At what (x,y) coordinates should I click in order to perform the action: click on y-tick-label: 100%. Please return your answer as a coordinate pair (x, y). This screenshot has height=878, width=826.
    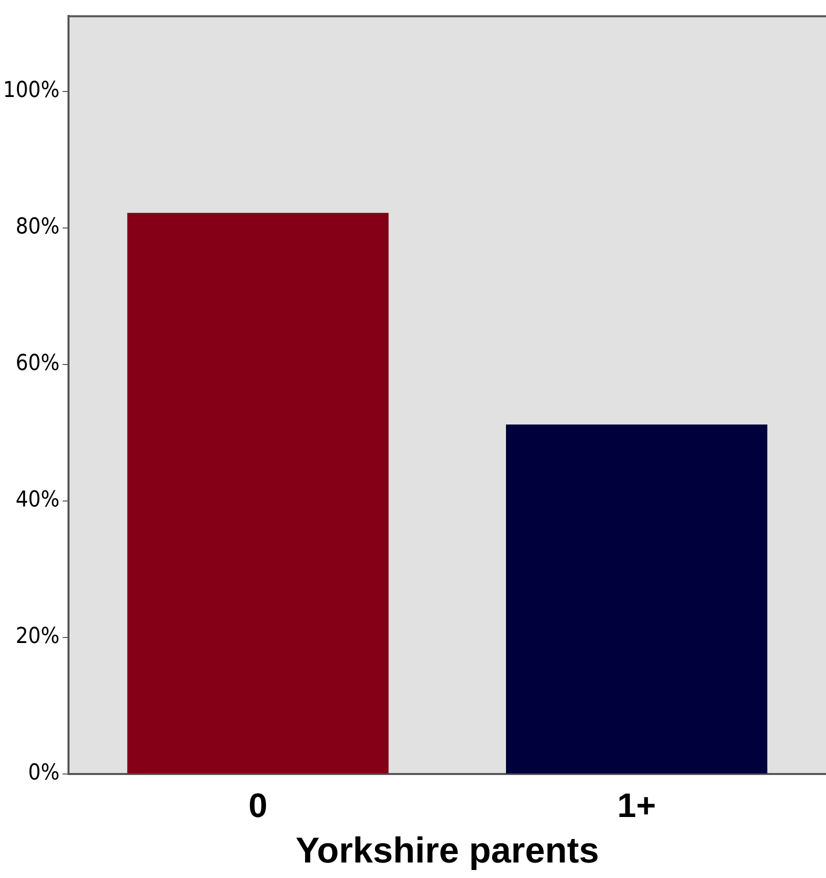
    Looking at the image, I should click on (31, 91).